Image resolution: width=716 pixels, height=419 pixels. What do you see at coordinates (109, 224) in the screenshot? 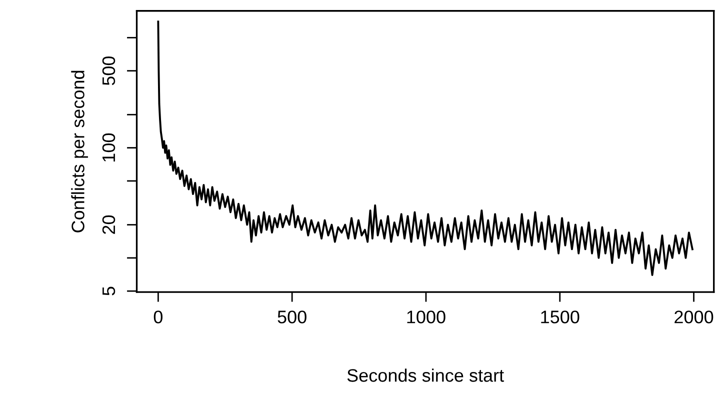
I see `y-tick-label: 20` at bounding box center [109, 224].